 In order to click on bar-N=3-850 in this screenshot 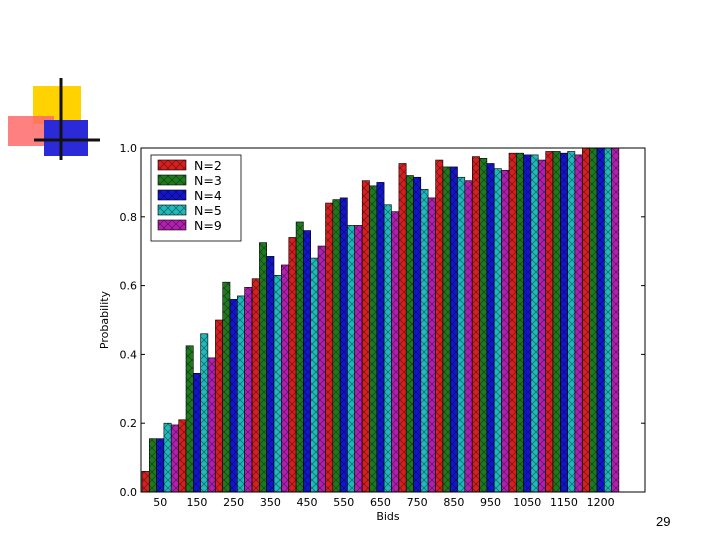, I will do `click(446, 329)`.